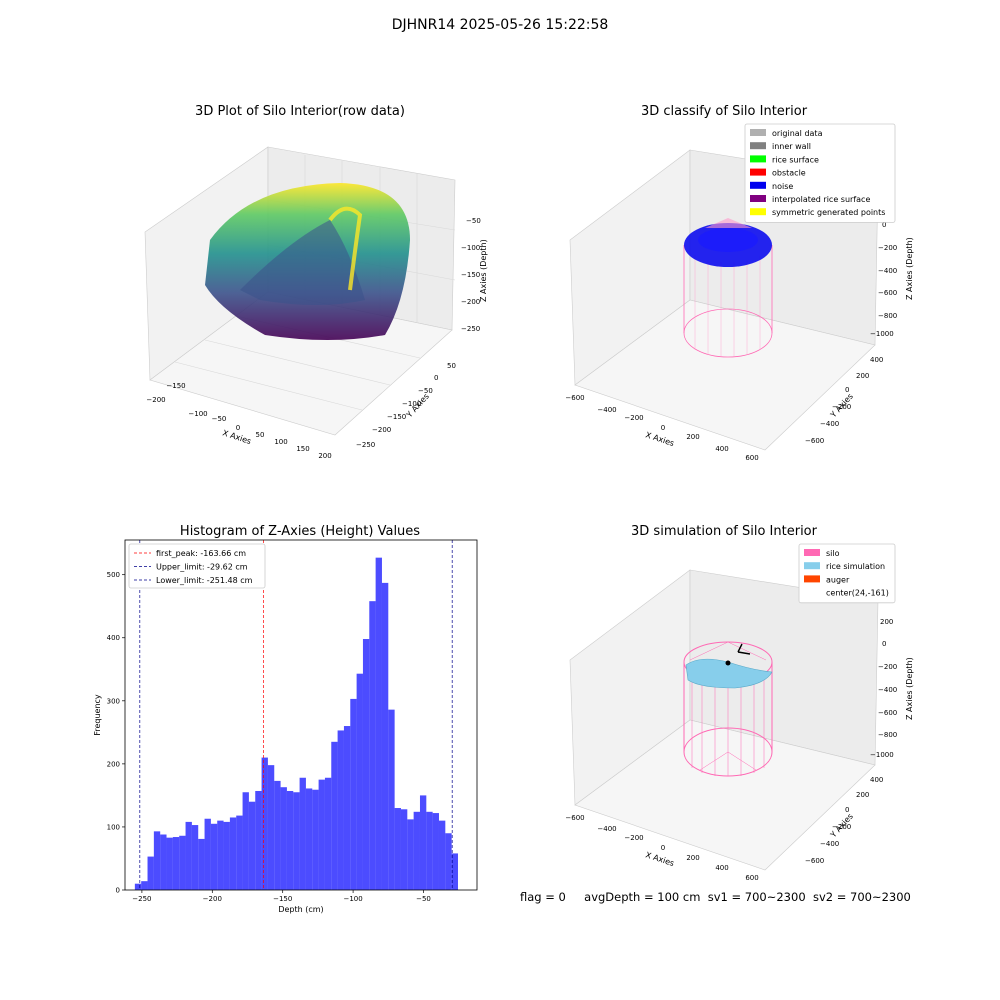 The height and width of the screenshot is (1000, 1000). What do you see at coordinates (861, 897) in the screenshot?
I see `sv2-text: sv2 = 700~2300` at bounding box center [861, 897].